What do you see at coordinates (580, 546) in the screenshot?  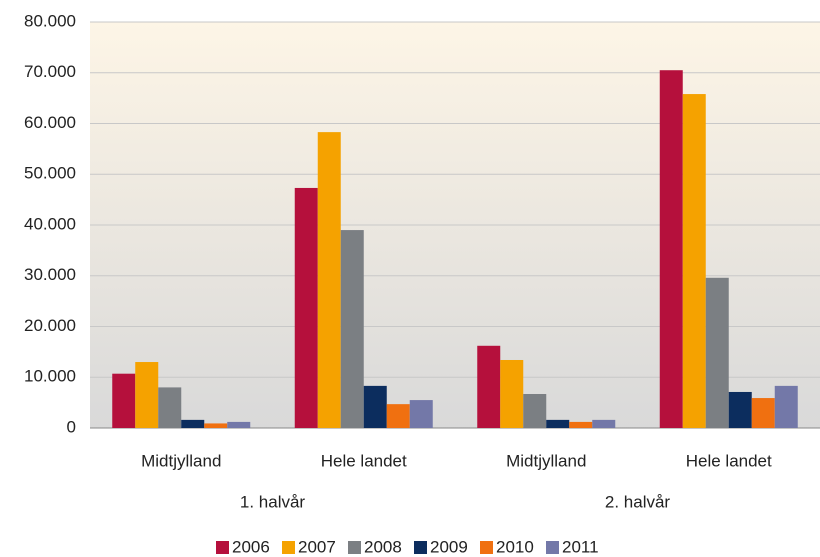 I see `legend-label: 2011` at bounding box center [580, 546].